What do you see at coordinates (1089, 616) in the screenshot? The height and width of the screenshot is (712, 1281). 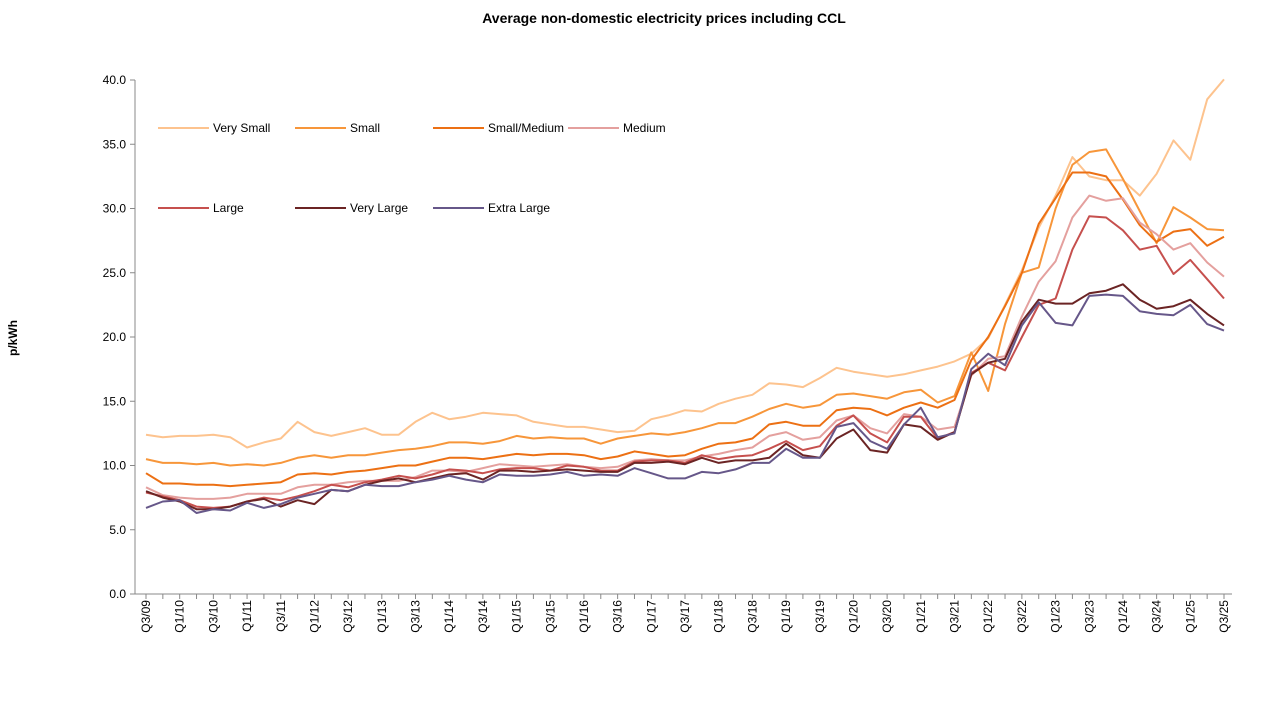 I see `x-tick-label: Q3/23` at bounding box center [1089, 616].